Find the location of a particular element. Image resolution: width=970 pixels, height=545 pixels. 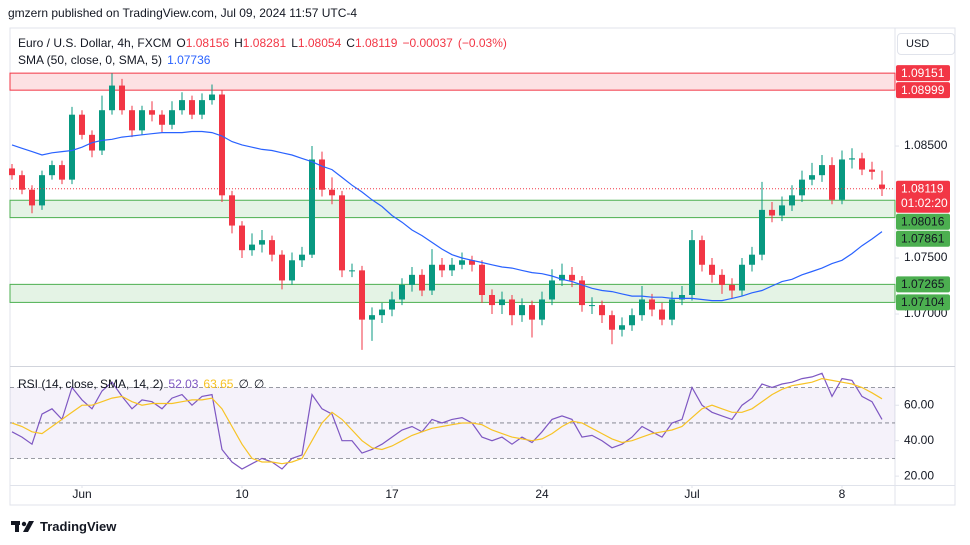

ohlc-value: 1.08281 is located at coordinates (264, 43).